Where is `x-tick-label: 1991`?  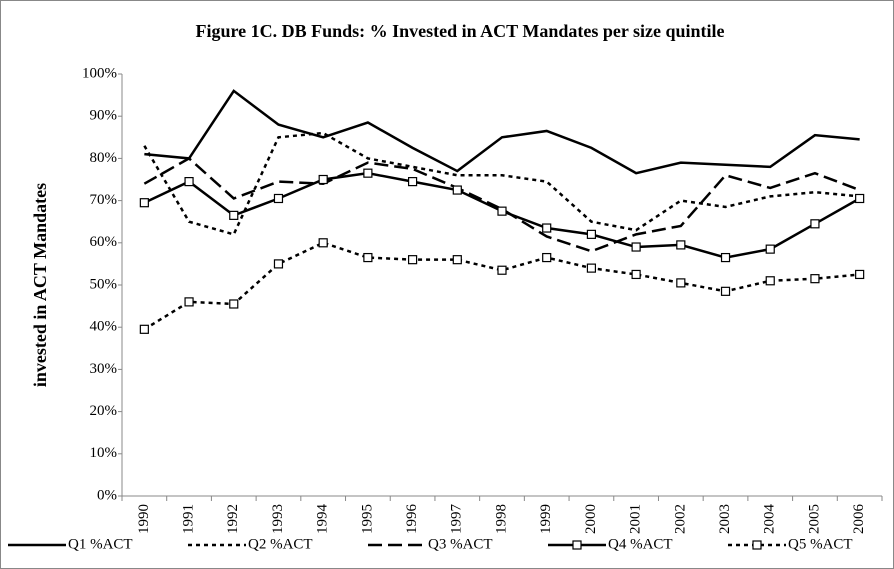 x-tick-label: 1991 is located at coordinates (188, 519).